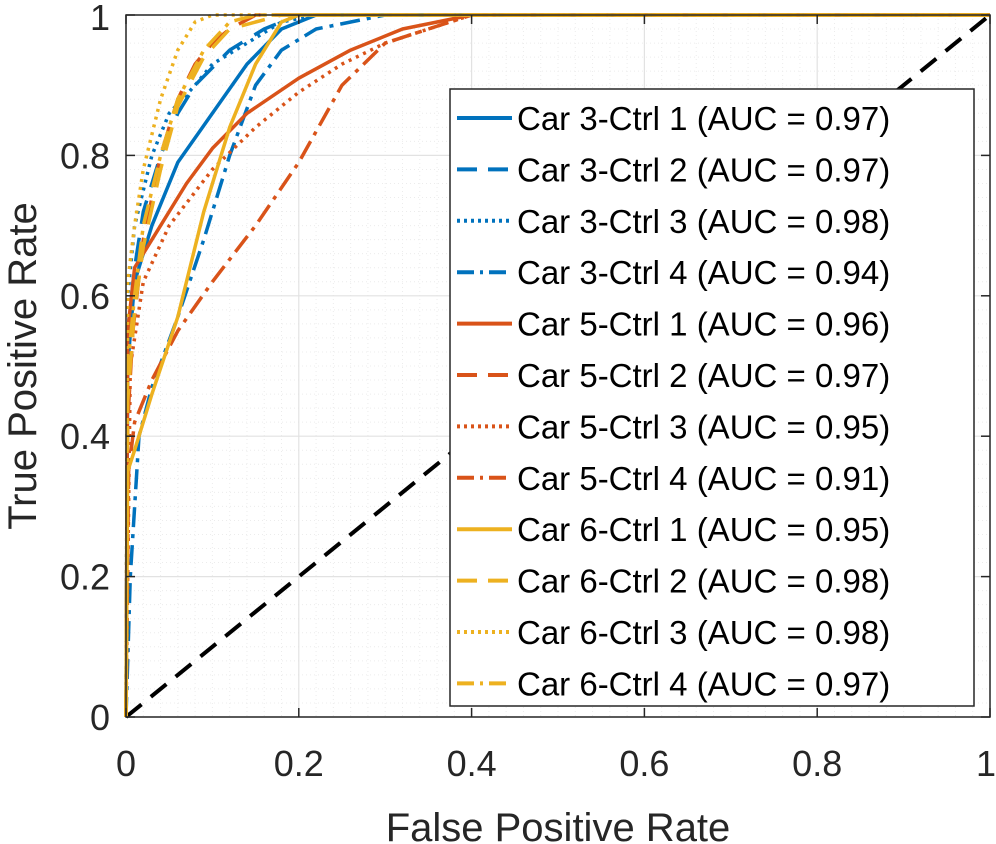 The height and width of the screenshot is (844, 996). What do you see at coordinates (85, 436) in the screenshot?
I see `y-tick-label: 0.4` at bounding box center [85, 436].